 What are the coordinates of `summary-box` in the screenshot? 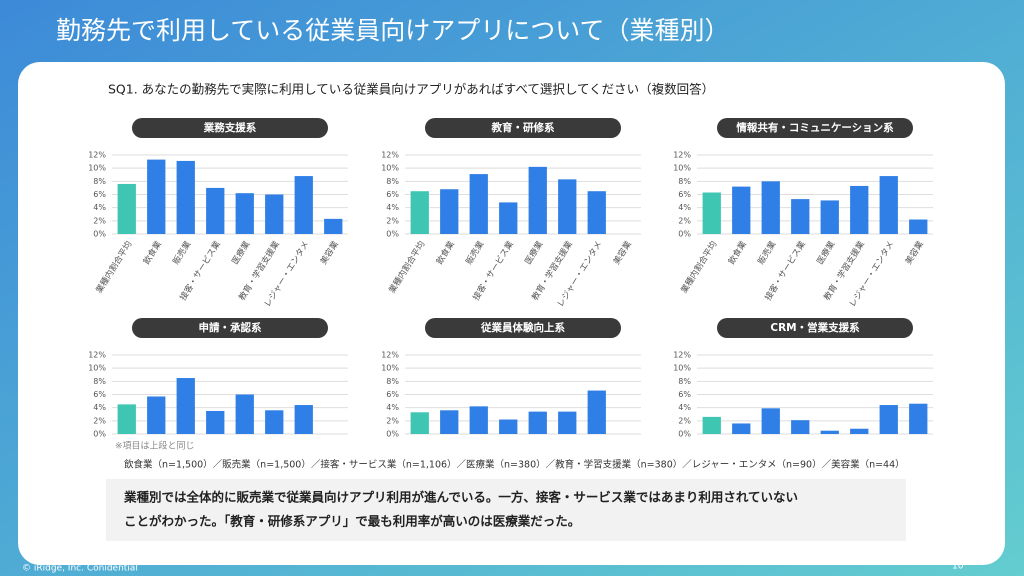 It's located at (506, 510).